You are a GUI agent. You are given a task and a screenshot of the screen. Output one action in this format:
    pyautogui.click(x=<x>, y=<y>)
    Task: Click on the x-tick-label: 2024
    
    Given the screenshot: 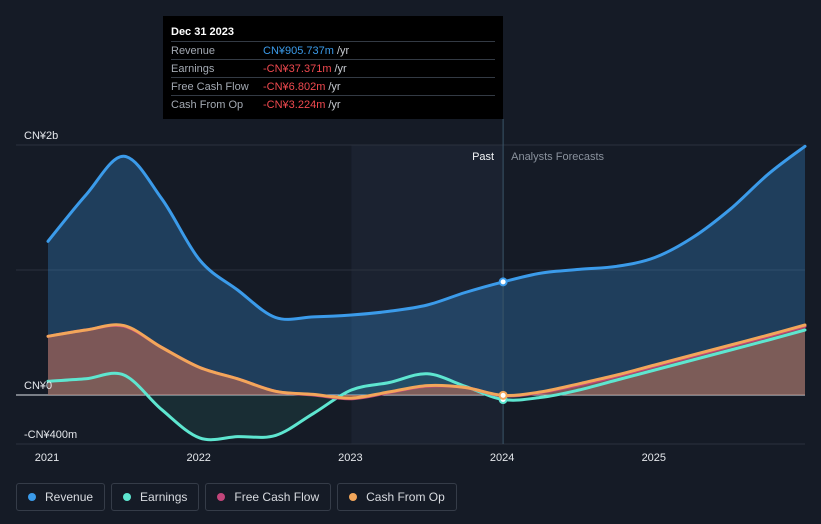 What is the action you would take?
    pyautogui.click(x=502, y=458)
    